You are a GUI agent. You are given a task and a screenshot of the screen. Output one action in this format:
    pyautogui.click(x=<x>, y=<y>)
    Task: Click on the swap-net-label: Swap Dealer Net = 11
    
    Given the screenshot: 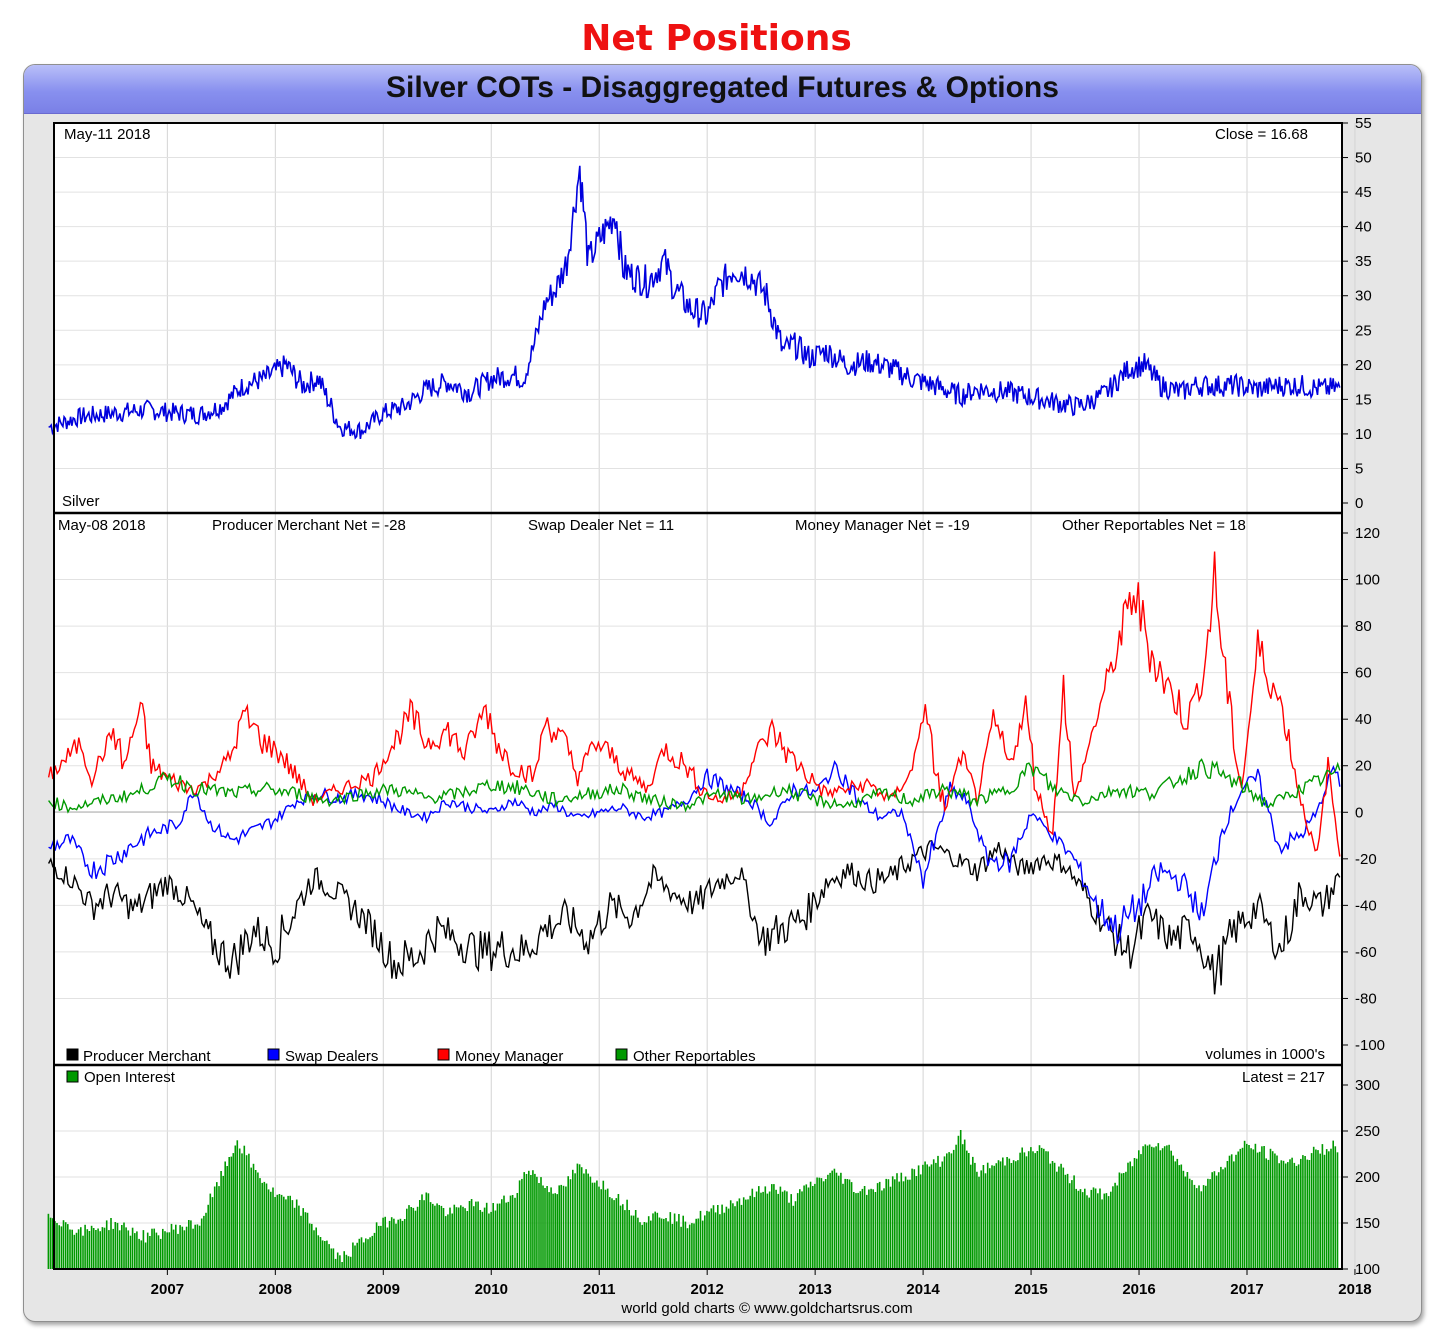 What is the action you would take?
    pyautogui.click(x=601, y=525)
    